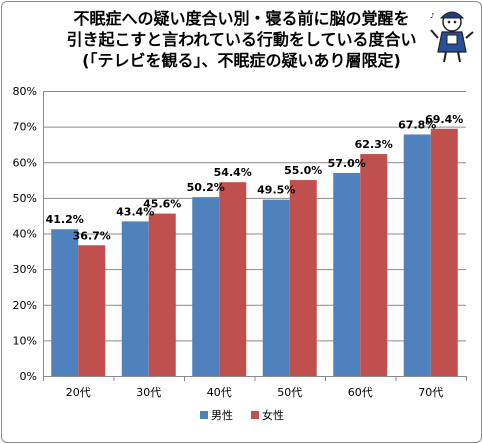  What do you see at coordinates (303, 170) in the screenshot?
I see `data-label: 55.0%` at bounding box center [303, 170].